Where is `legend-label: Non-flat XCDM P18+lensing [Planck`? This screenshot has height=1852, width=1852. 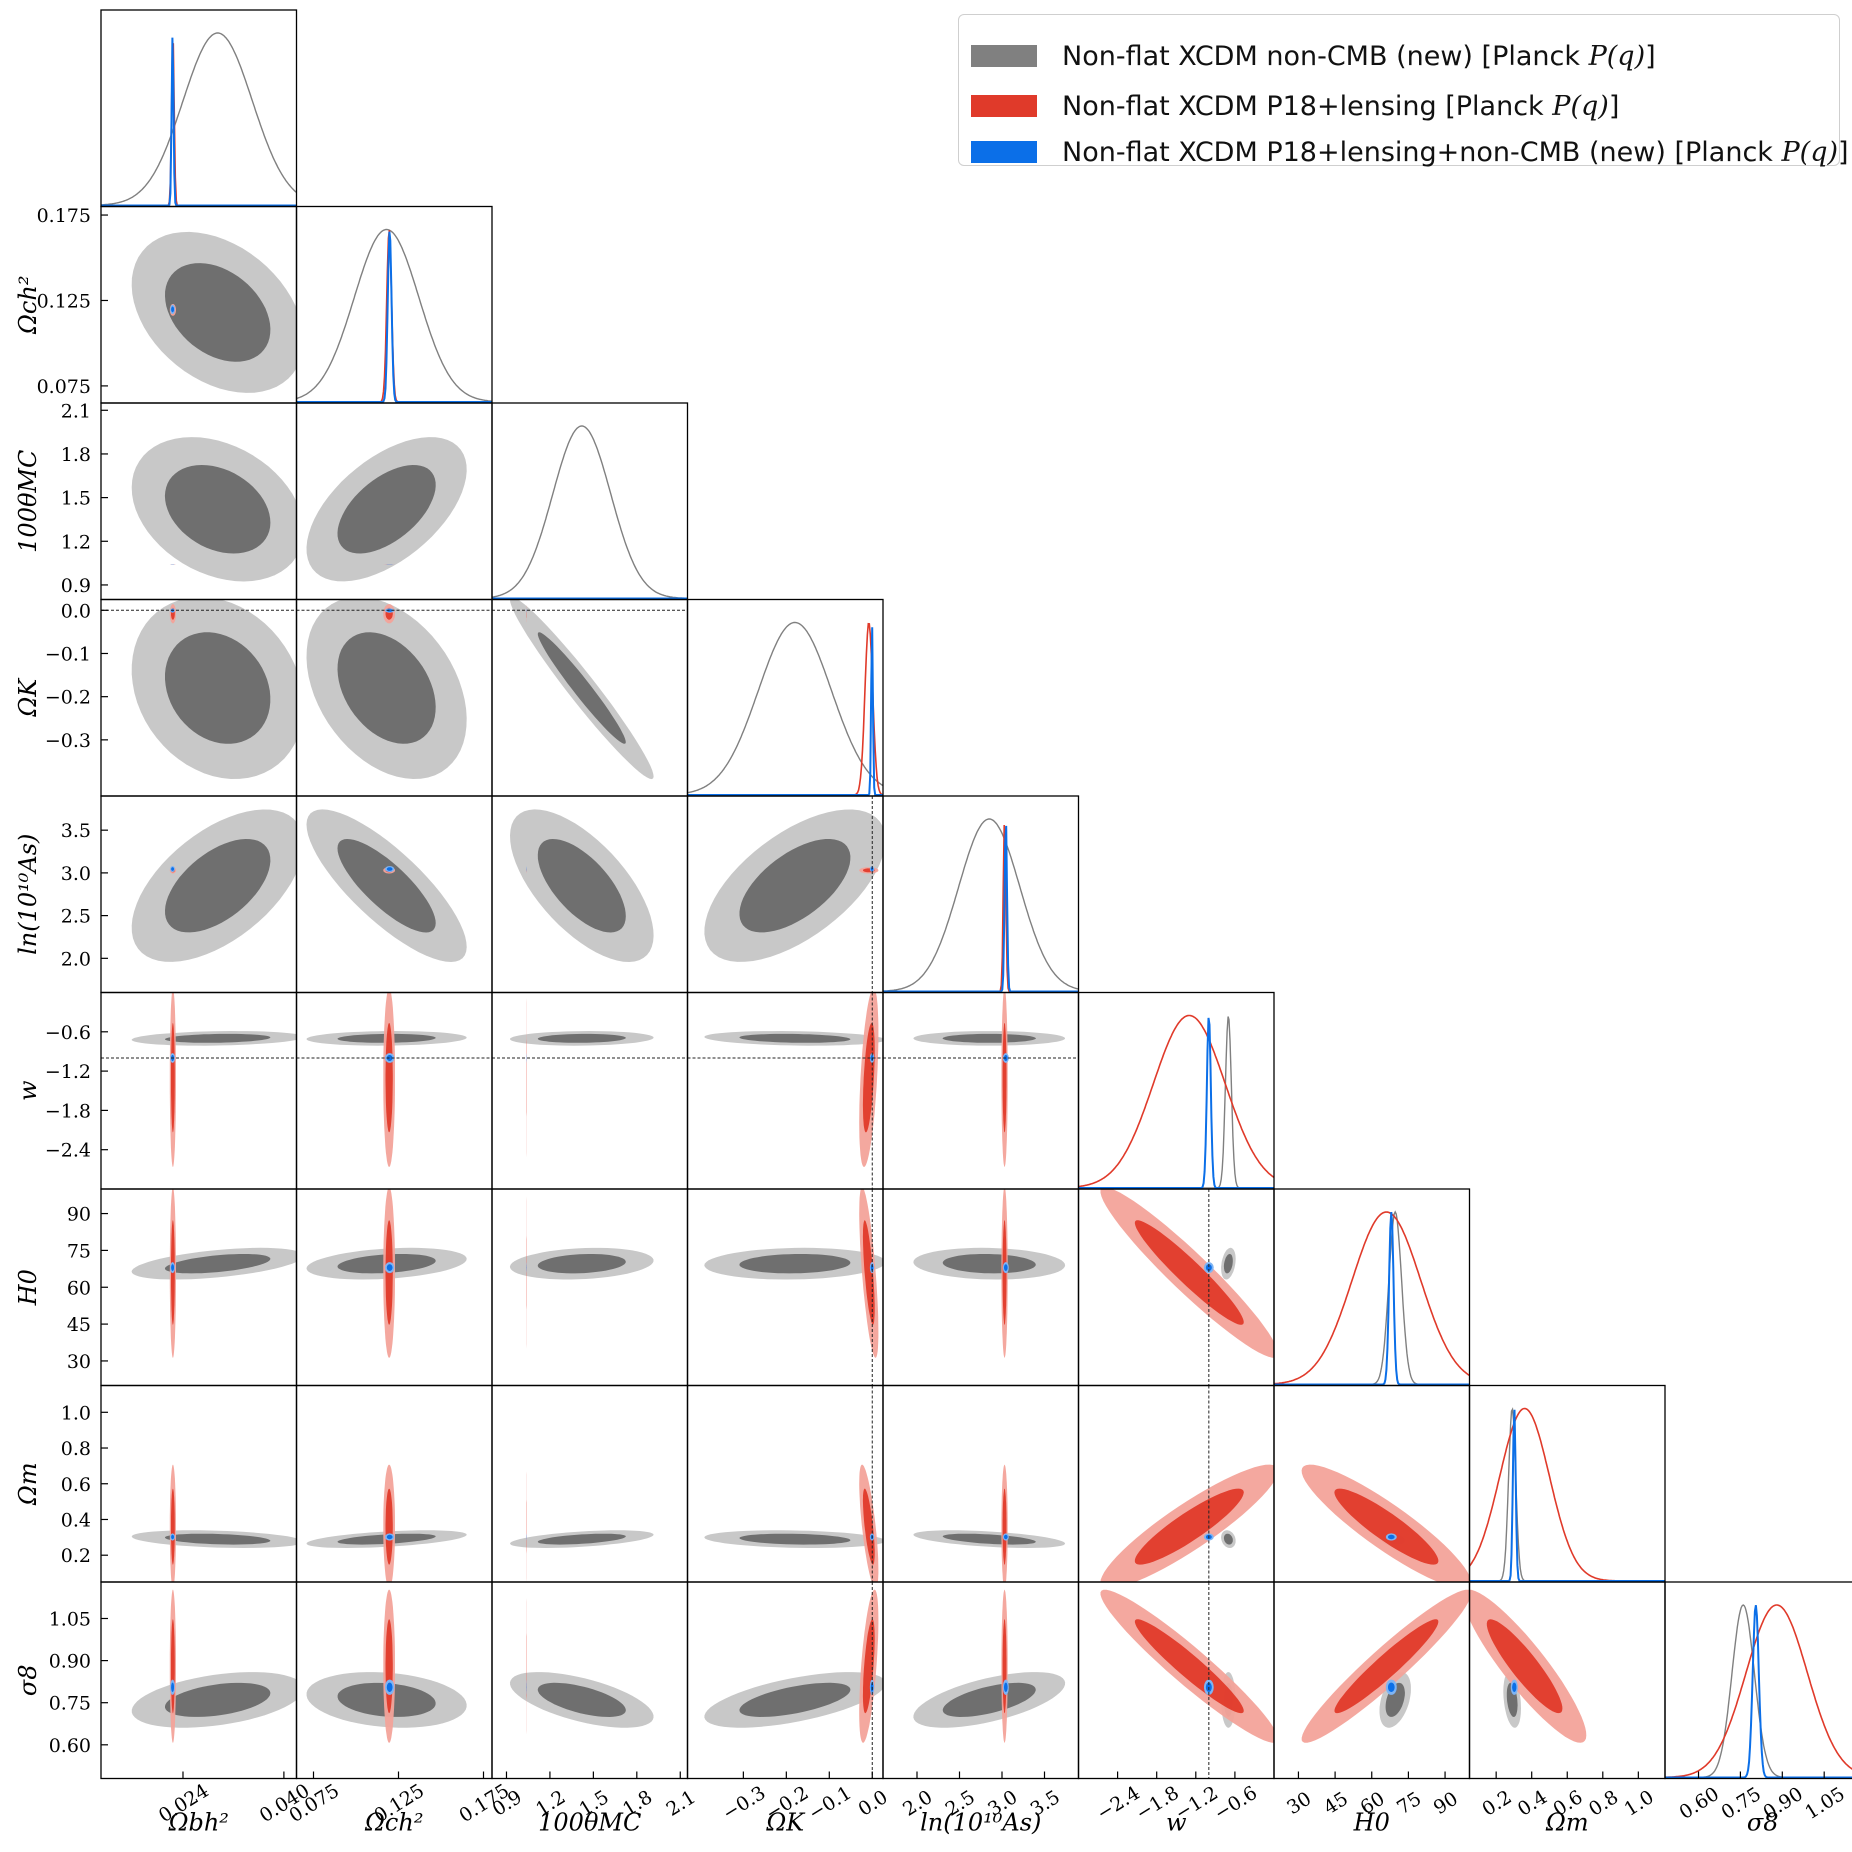
legend-label: Non-flat XCDM P18+lensing [Planck is located at coordinates (1307, 106).